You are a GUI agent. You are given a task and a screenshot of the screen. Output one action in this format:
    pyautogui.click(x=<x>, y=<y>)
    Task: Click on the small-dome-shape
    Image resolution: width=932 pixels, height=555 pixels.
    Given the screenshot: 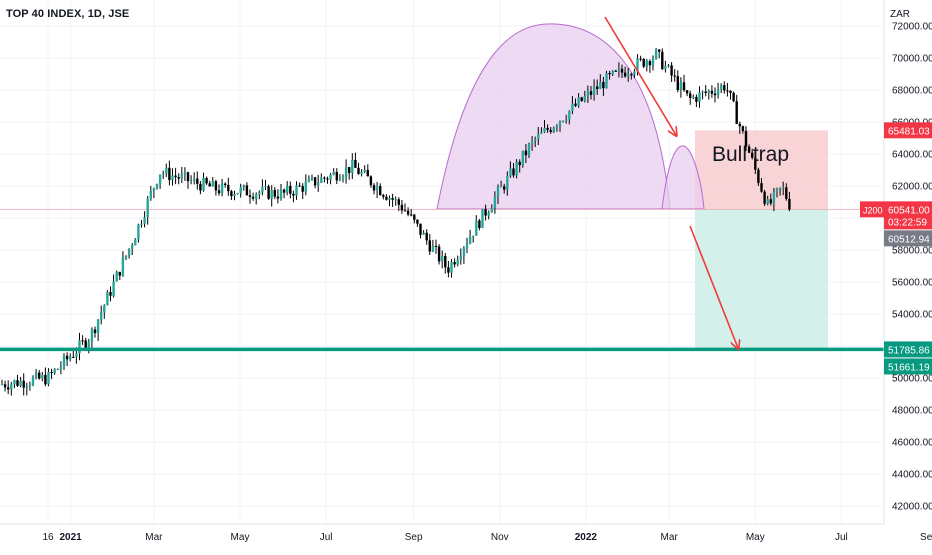 What is the action you would take?
    pyautogui.click(x=683, y=177)
    